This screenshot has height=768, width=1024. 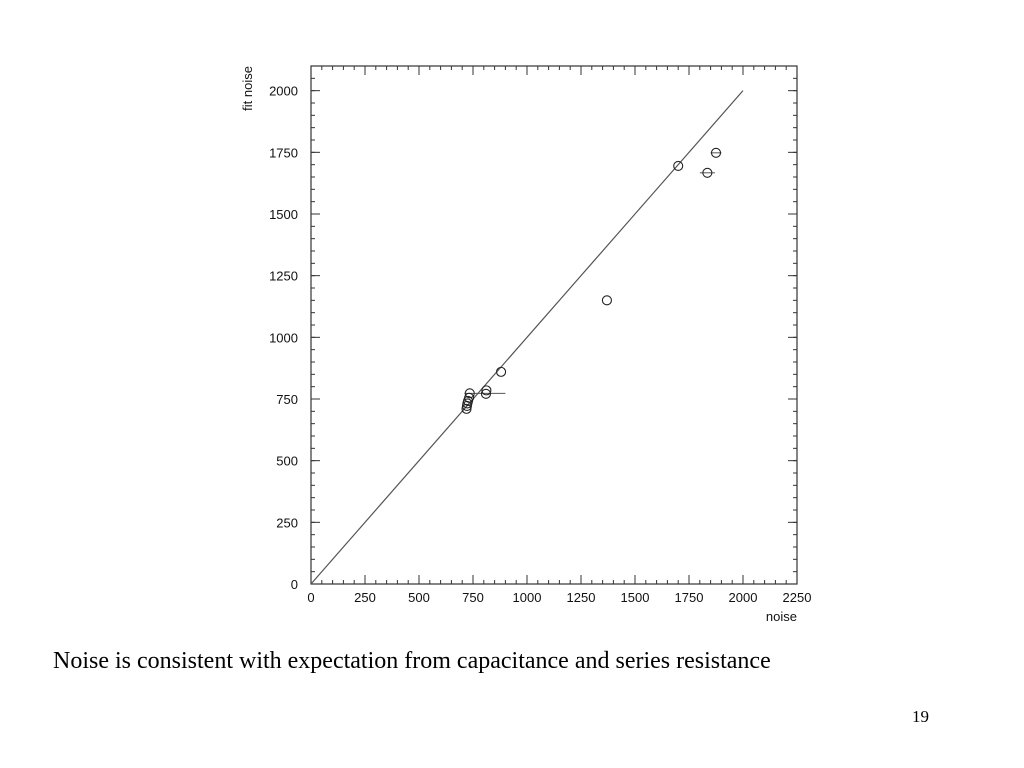 I want to click on x-tick-label: 2250, so click(x=797, y=597).